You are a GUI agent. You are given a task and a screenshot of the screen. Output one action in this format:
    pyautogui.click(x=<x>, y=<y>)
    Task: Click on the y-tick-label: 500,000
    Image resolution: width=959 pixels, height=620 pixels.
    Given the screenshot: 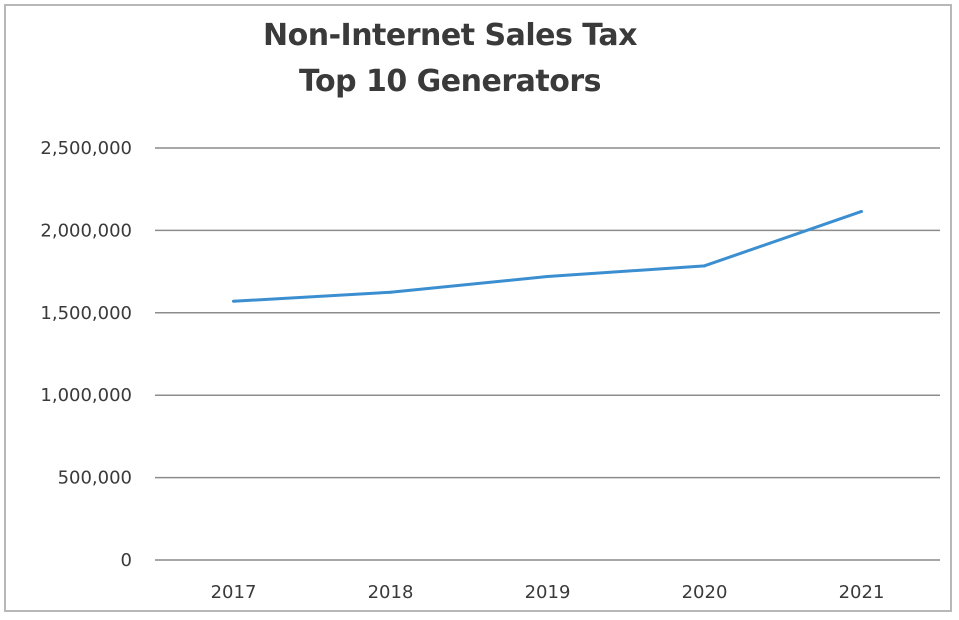 What is the action you would take?
    pyautogui.click(x=95, y=478)
    